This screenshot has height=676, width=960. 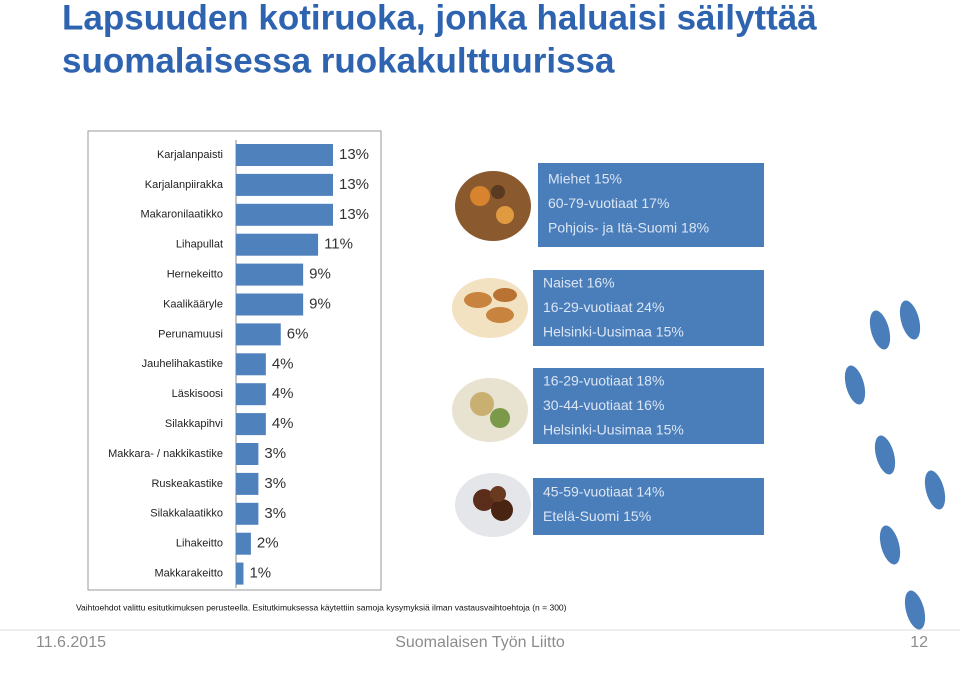 What do you see at coordinates (919, 642) in the screenshot?
I see `page-number: 12` at bounding box center [919, 642].